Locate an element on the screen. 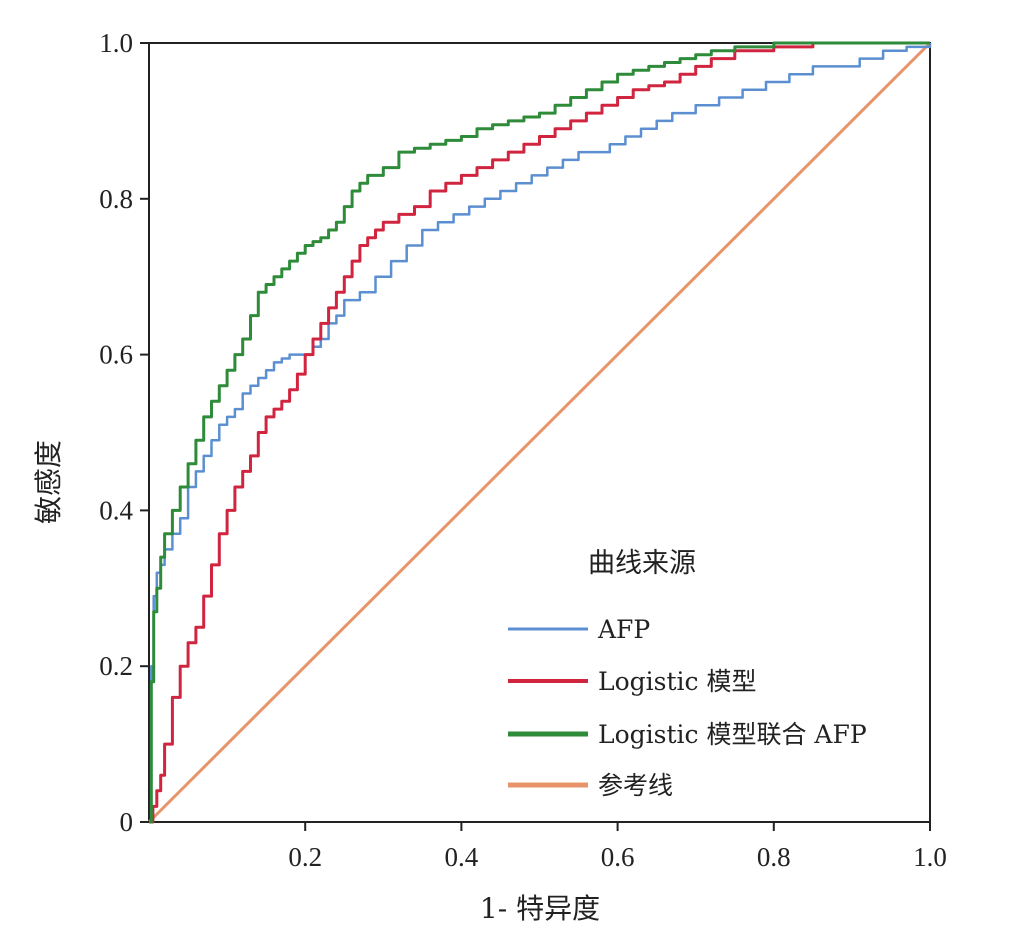  x-tick-label: 1.0 is located at coordinates (930, 857).